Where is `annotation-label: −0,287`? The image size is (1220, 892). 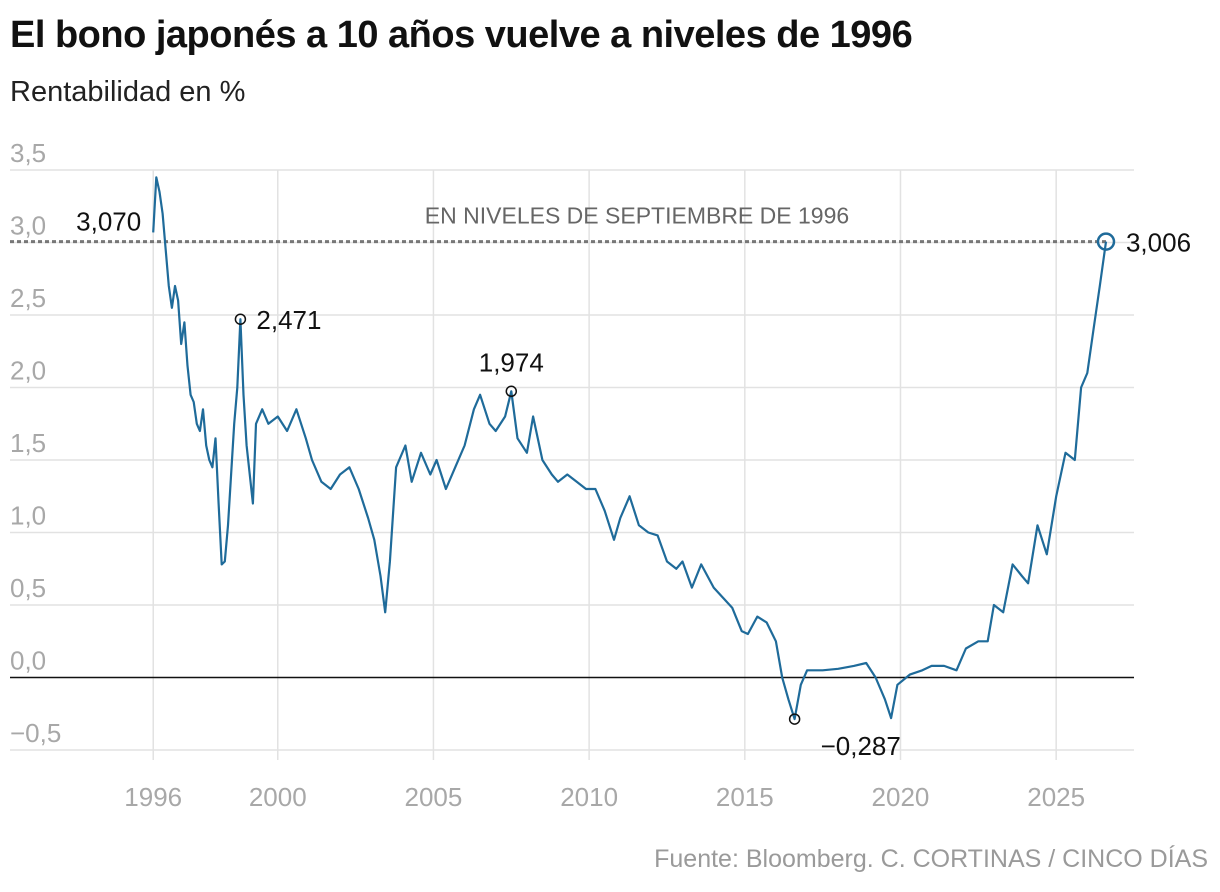
annotation-label: −0,287 is located at coordinates (861, 746).